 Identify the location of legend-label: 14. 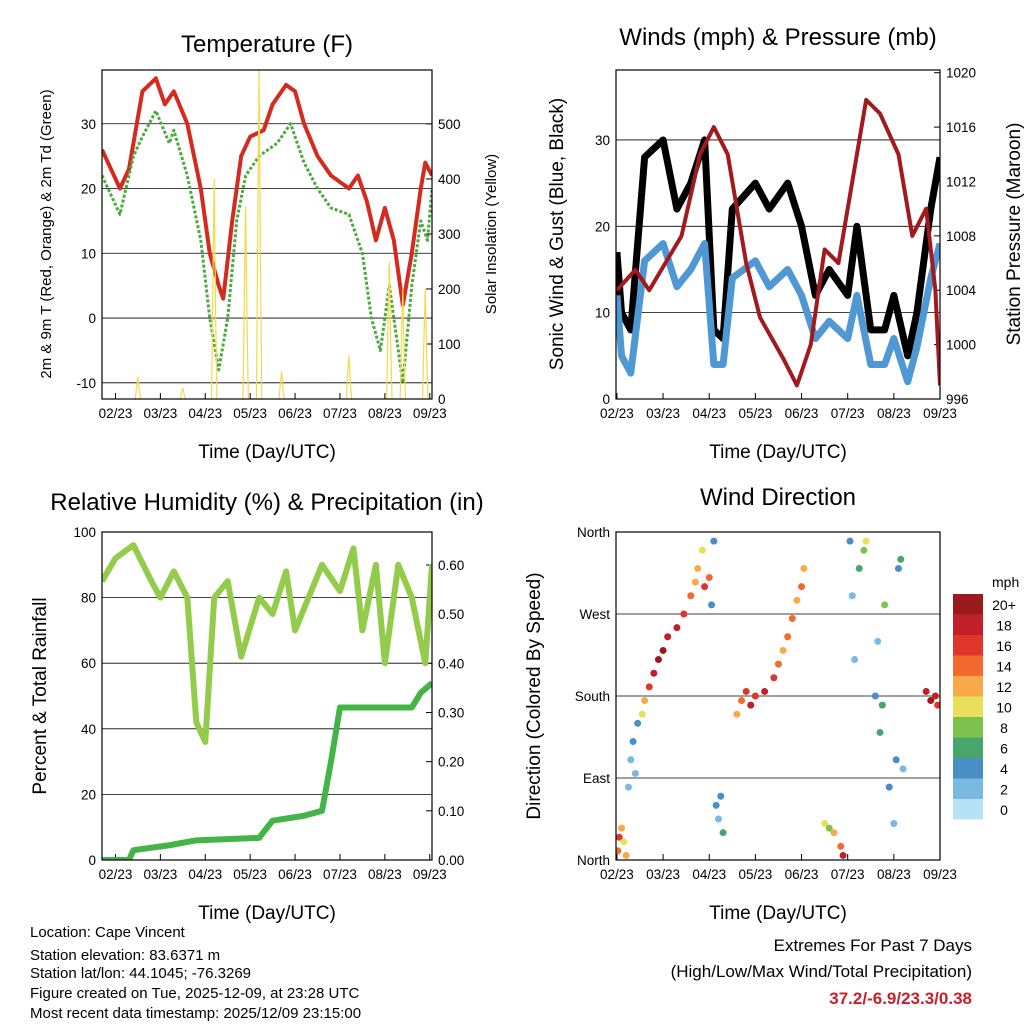
(1004, 667).